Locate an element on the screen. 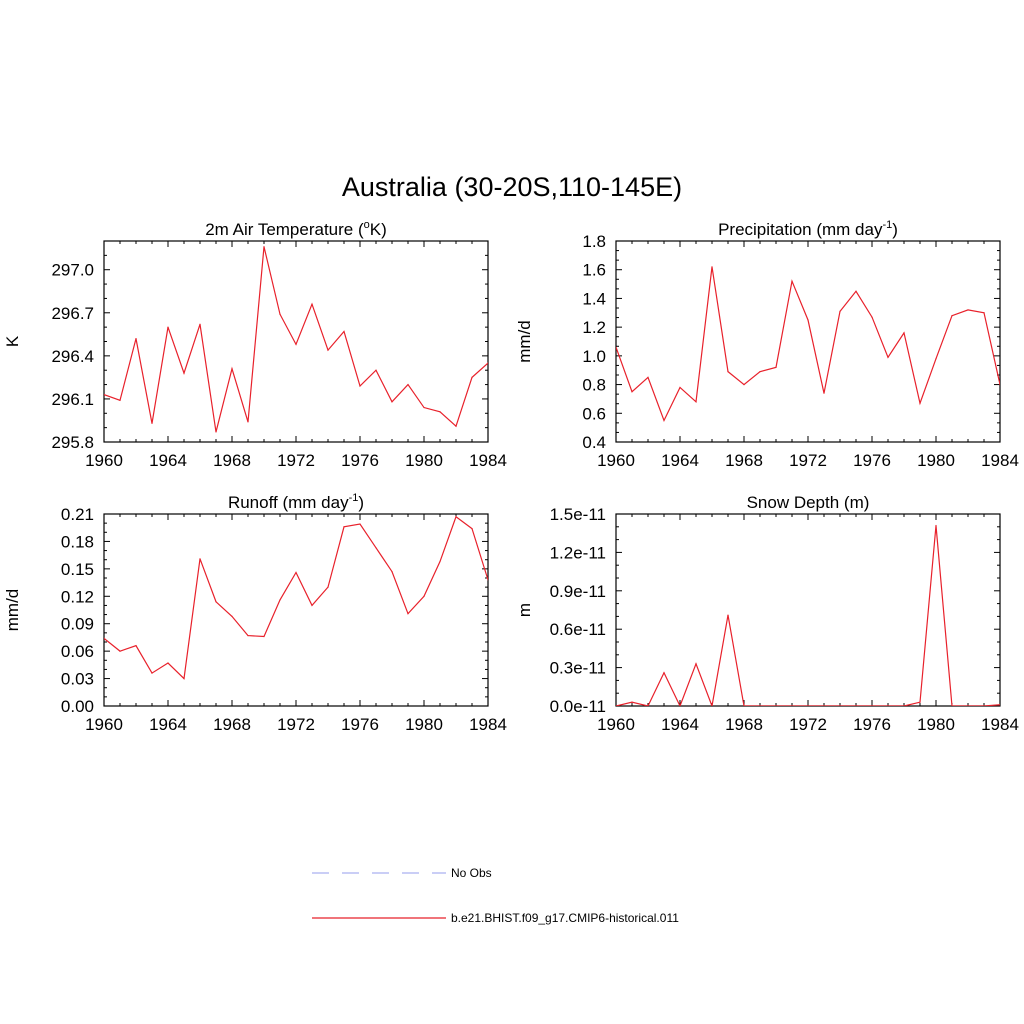 This screenshot has width=1024, height=1024. y-tick-label: 0.0e-11 is located at coordinates (578, 706).